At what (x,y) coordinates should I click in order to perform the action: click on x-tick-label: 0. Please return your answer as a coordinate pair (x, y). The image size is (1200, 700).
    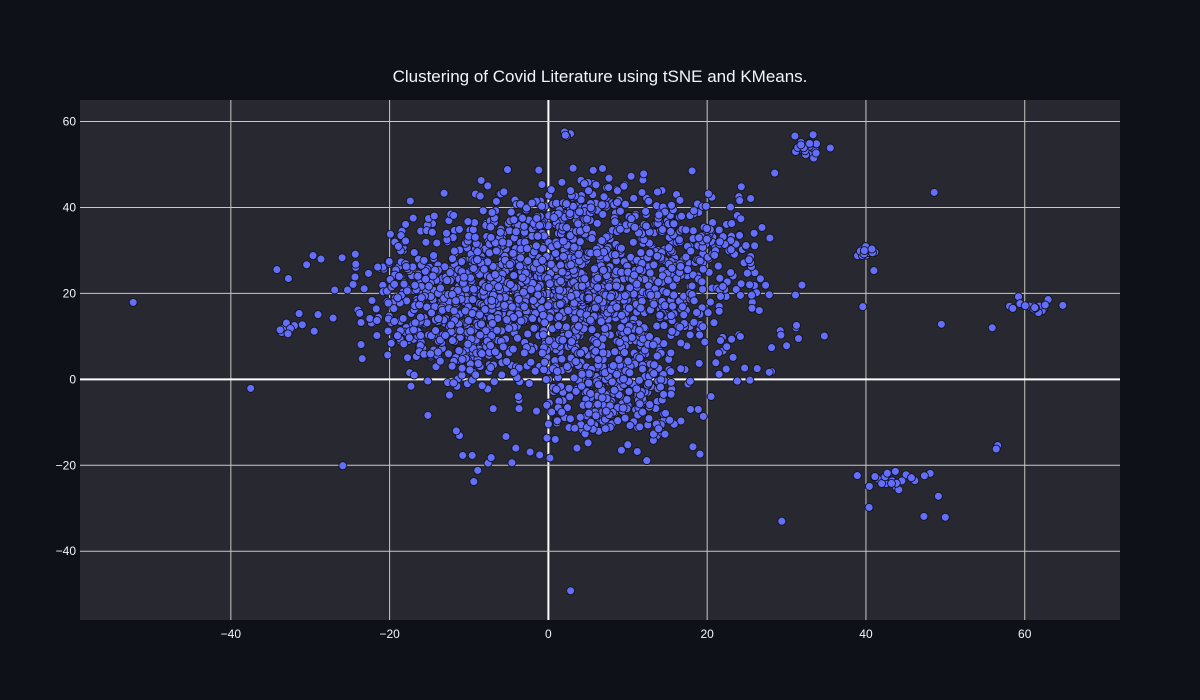
    Looking at the image, I should click on (548, 634).